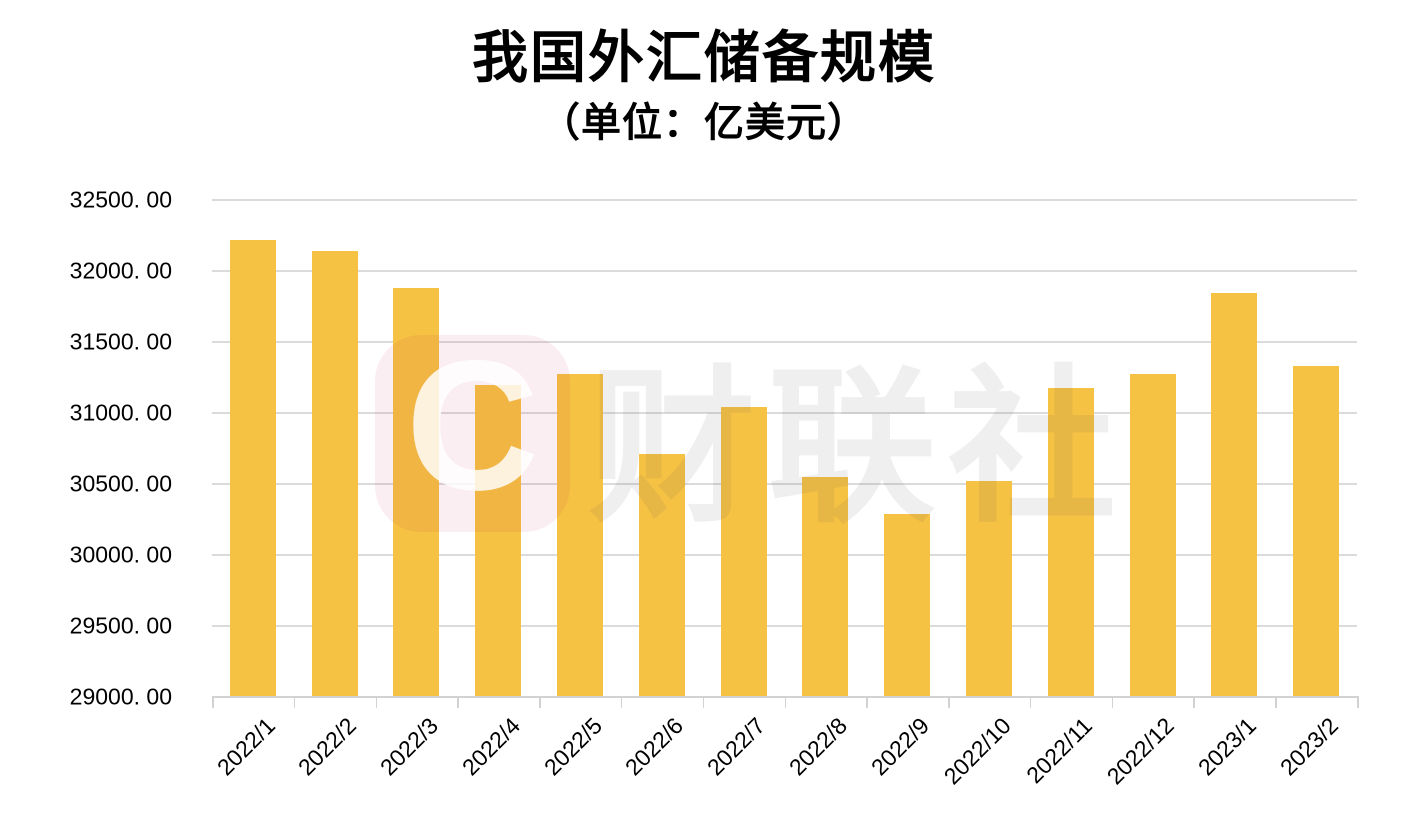  What do you see at coordinates (1059, 750) in the screenshot?
I see `x-axis-label: 2022/11` at bounding box center [1059, 750].